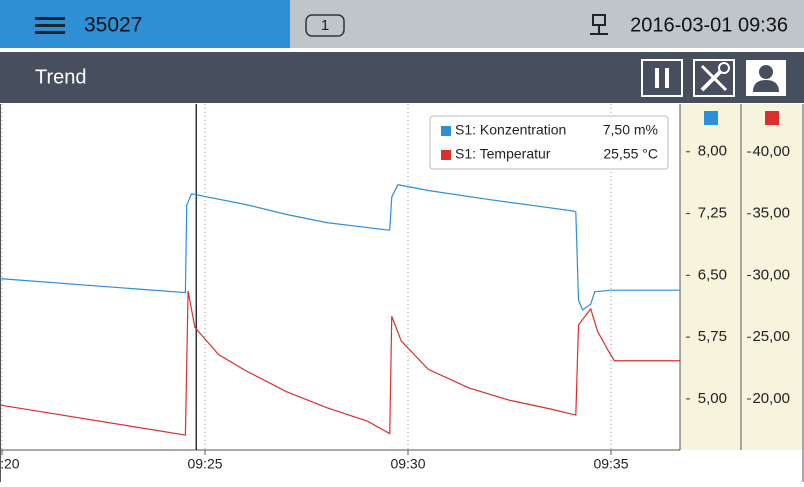  What do you see at coordinates (712, 274) in the screenshot?
I see `y-tick-label: 6,50` at bounding box center [712, 274].